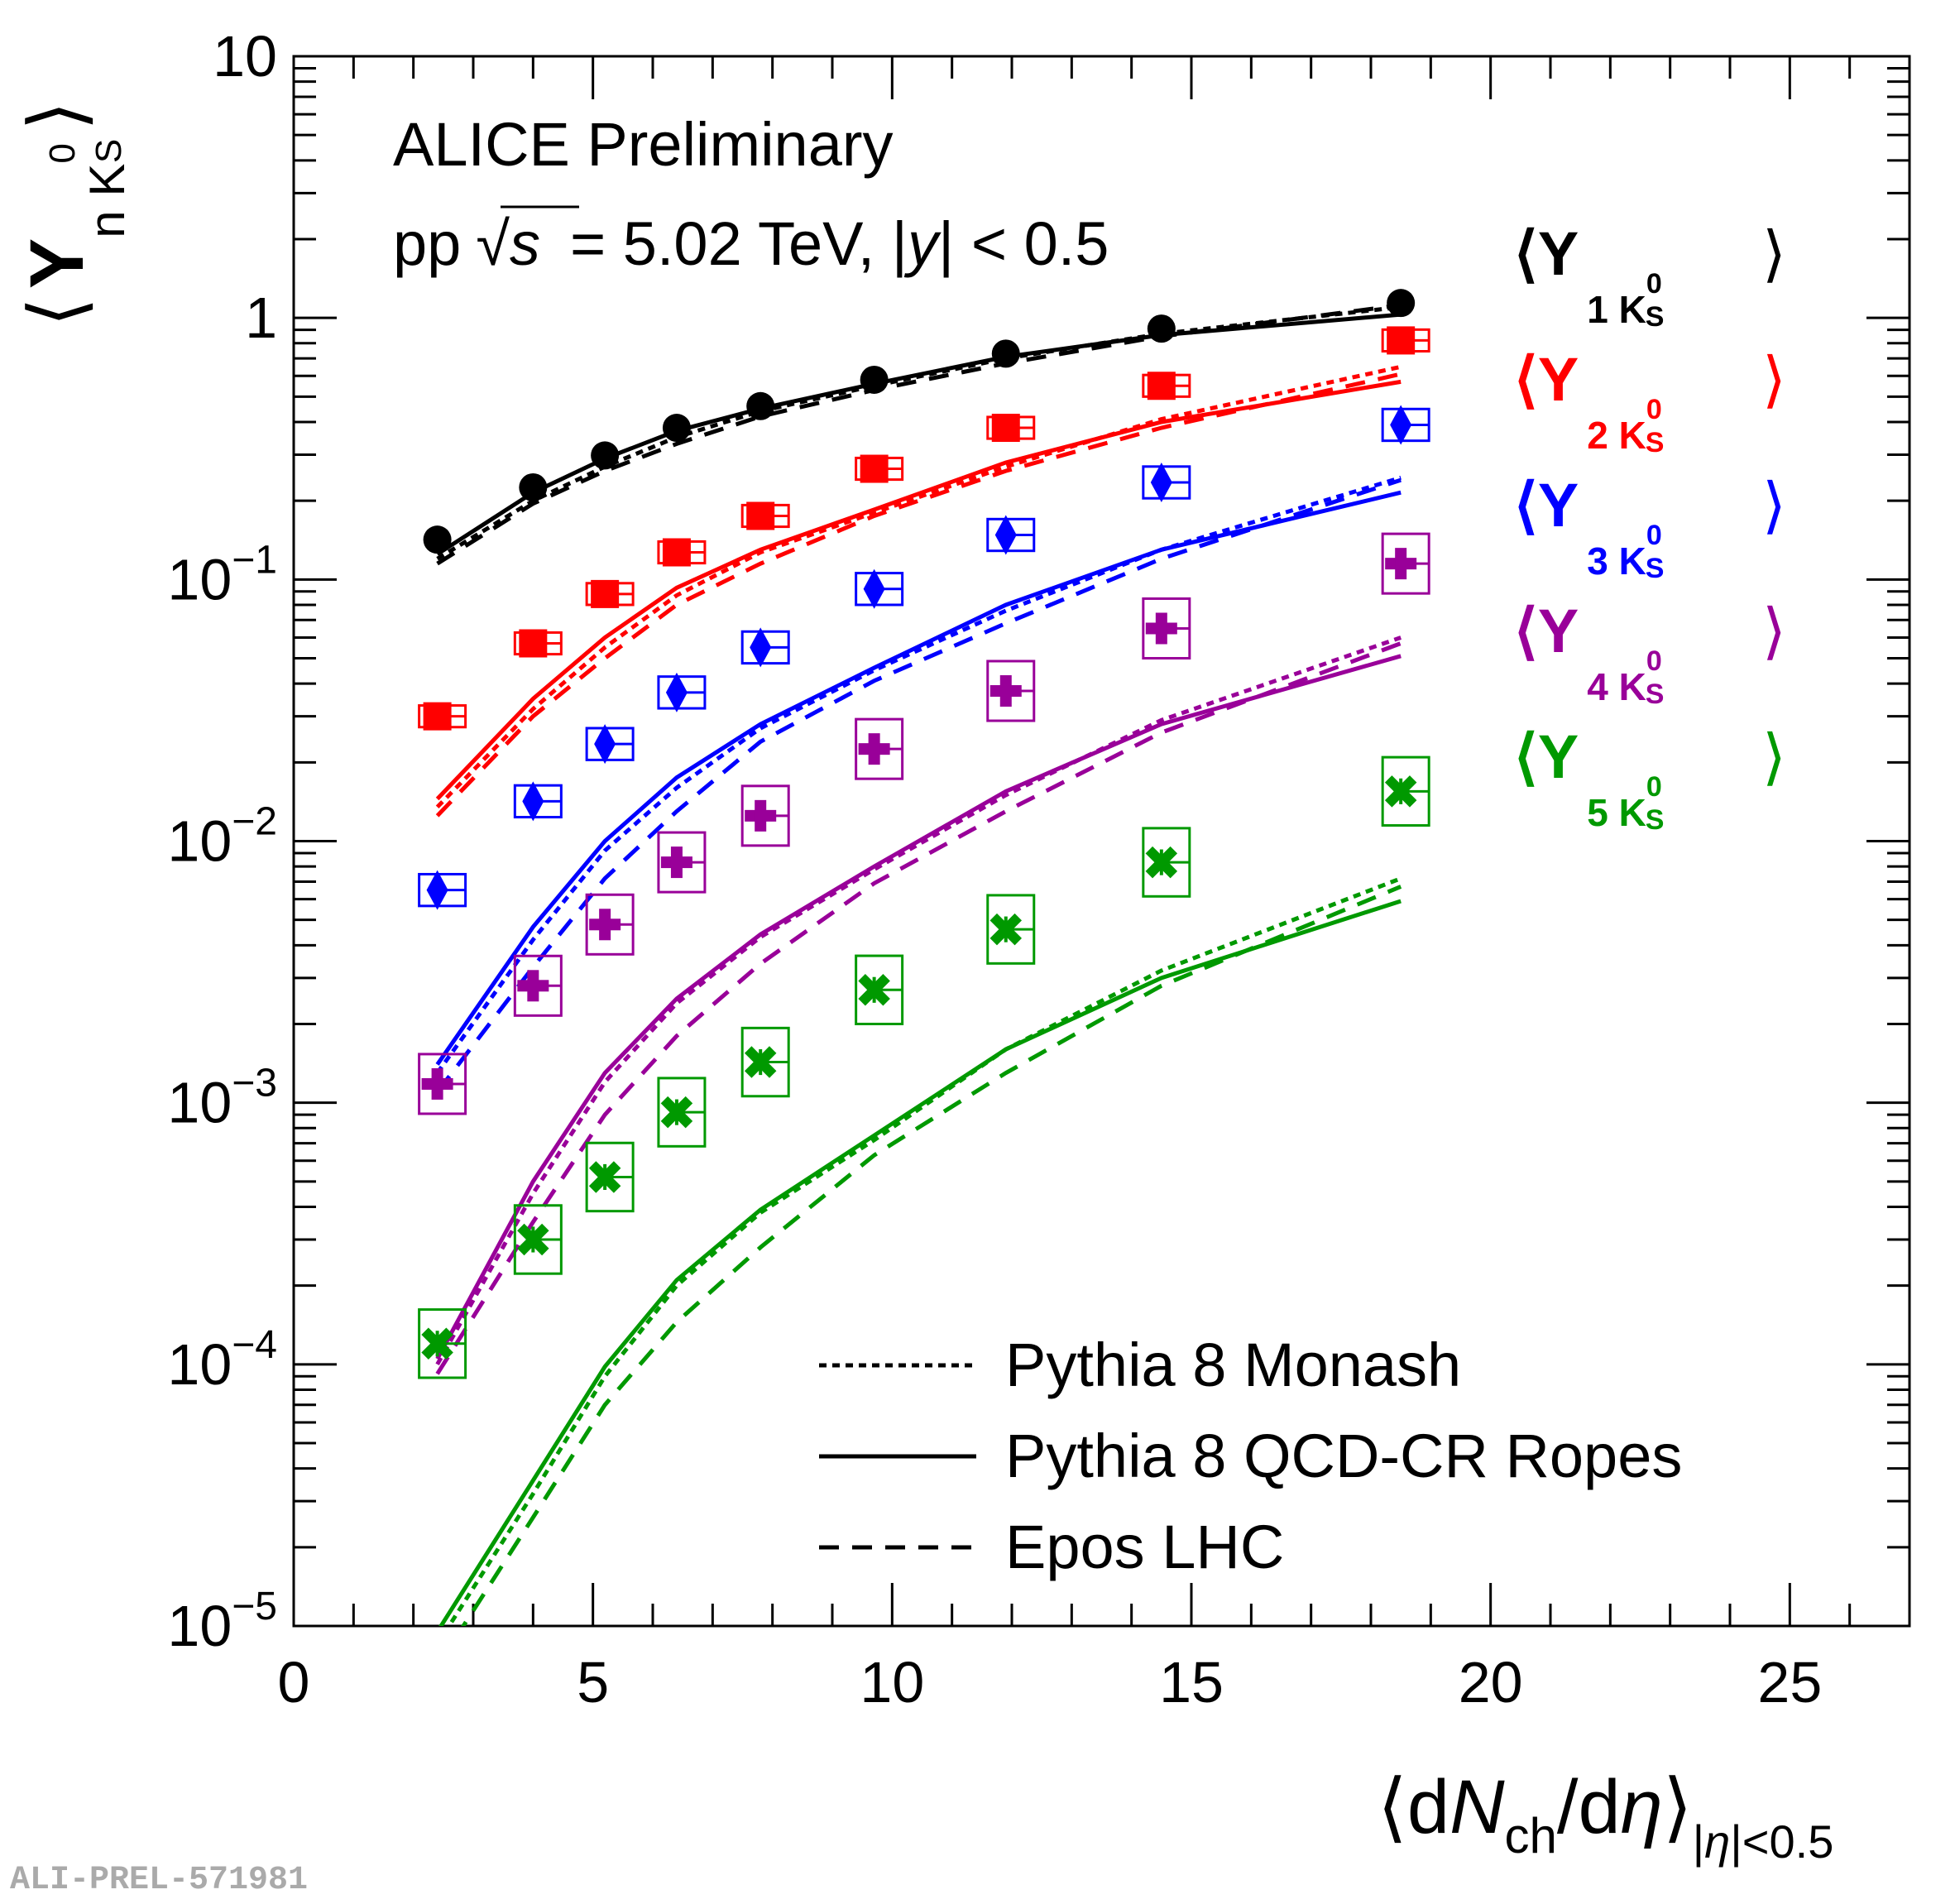 This screenshot has height=1904, width=1955. What do you see at coordinates (1650, 653) in the screenshot?
I see `legend-entry-4: ⟨Y4 K0 S⟩` at bounding box center [1650, 653].